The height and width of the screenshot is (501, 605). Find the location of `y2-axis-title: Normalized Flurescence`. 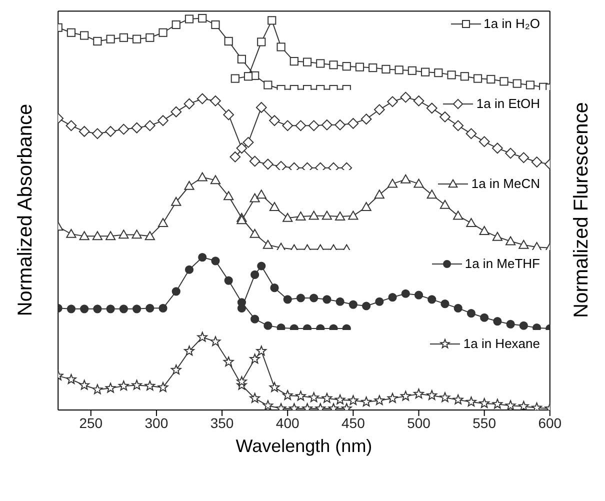

y2-axis-title: Normalized Flurescence is located at coordinates (582, 210).